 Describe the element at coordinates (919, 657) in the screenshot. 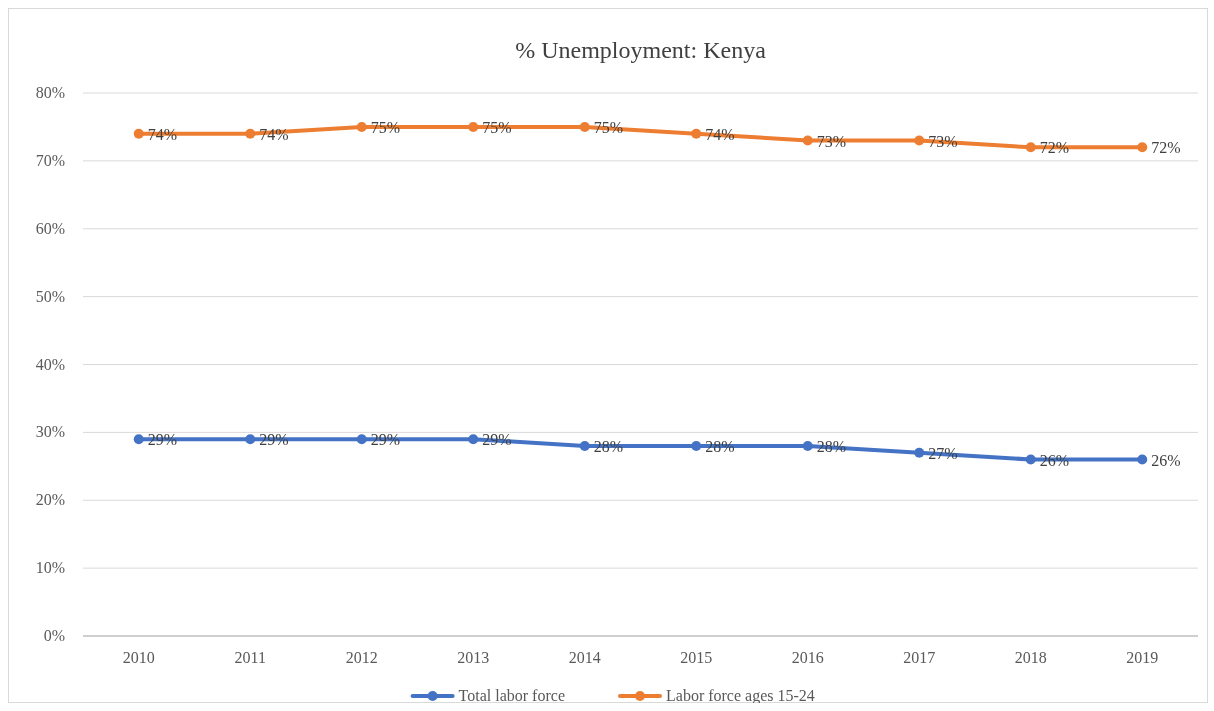

I see `x-tick-label: 2017` at that location.